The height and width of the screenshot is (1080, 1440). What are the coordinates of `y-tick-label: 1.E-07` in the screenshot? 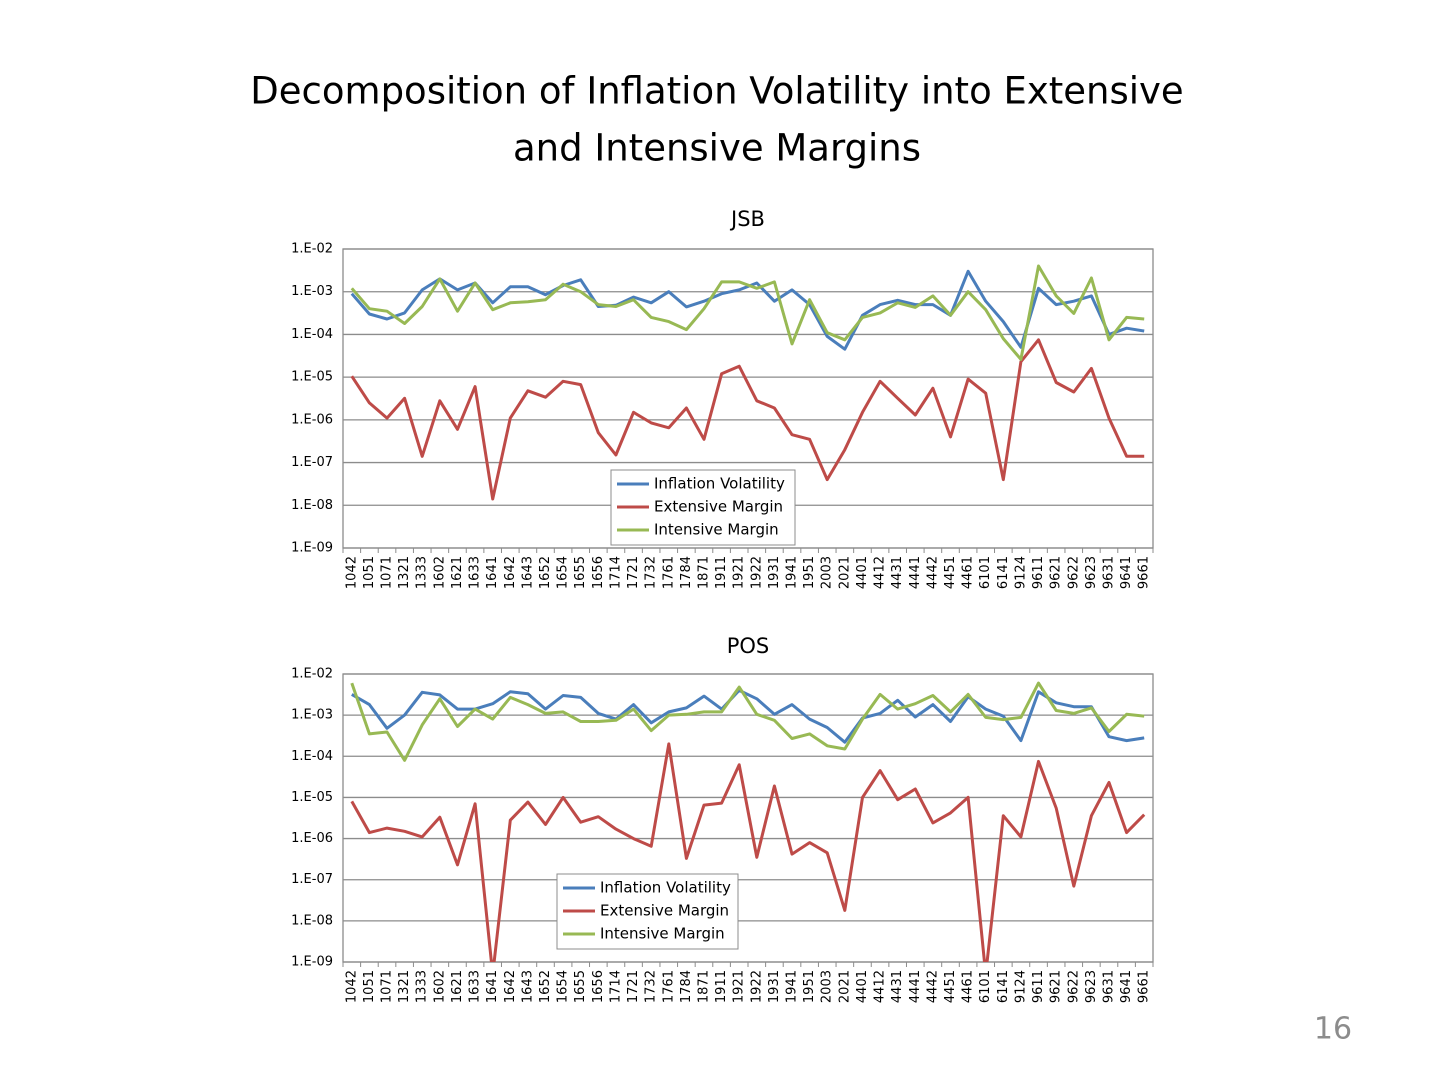 It's located at (312, 879).